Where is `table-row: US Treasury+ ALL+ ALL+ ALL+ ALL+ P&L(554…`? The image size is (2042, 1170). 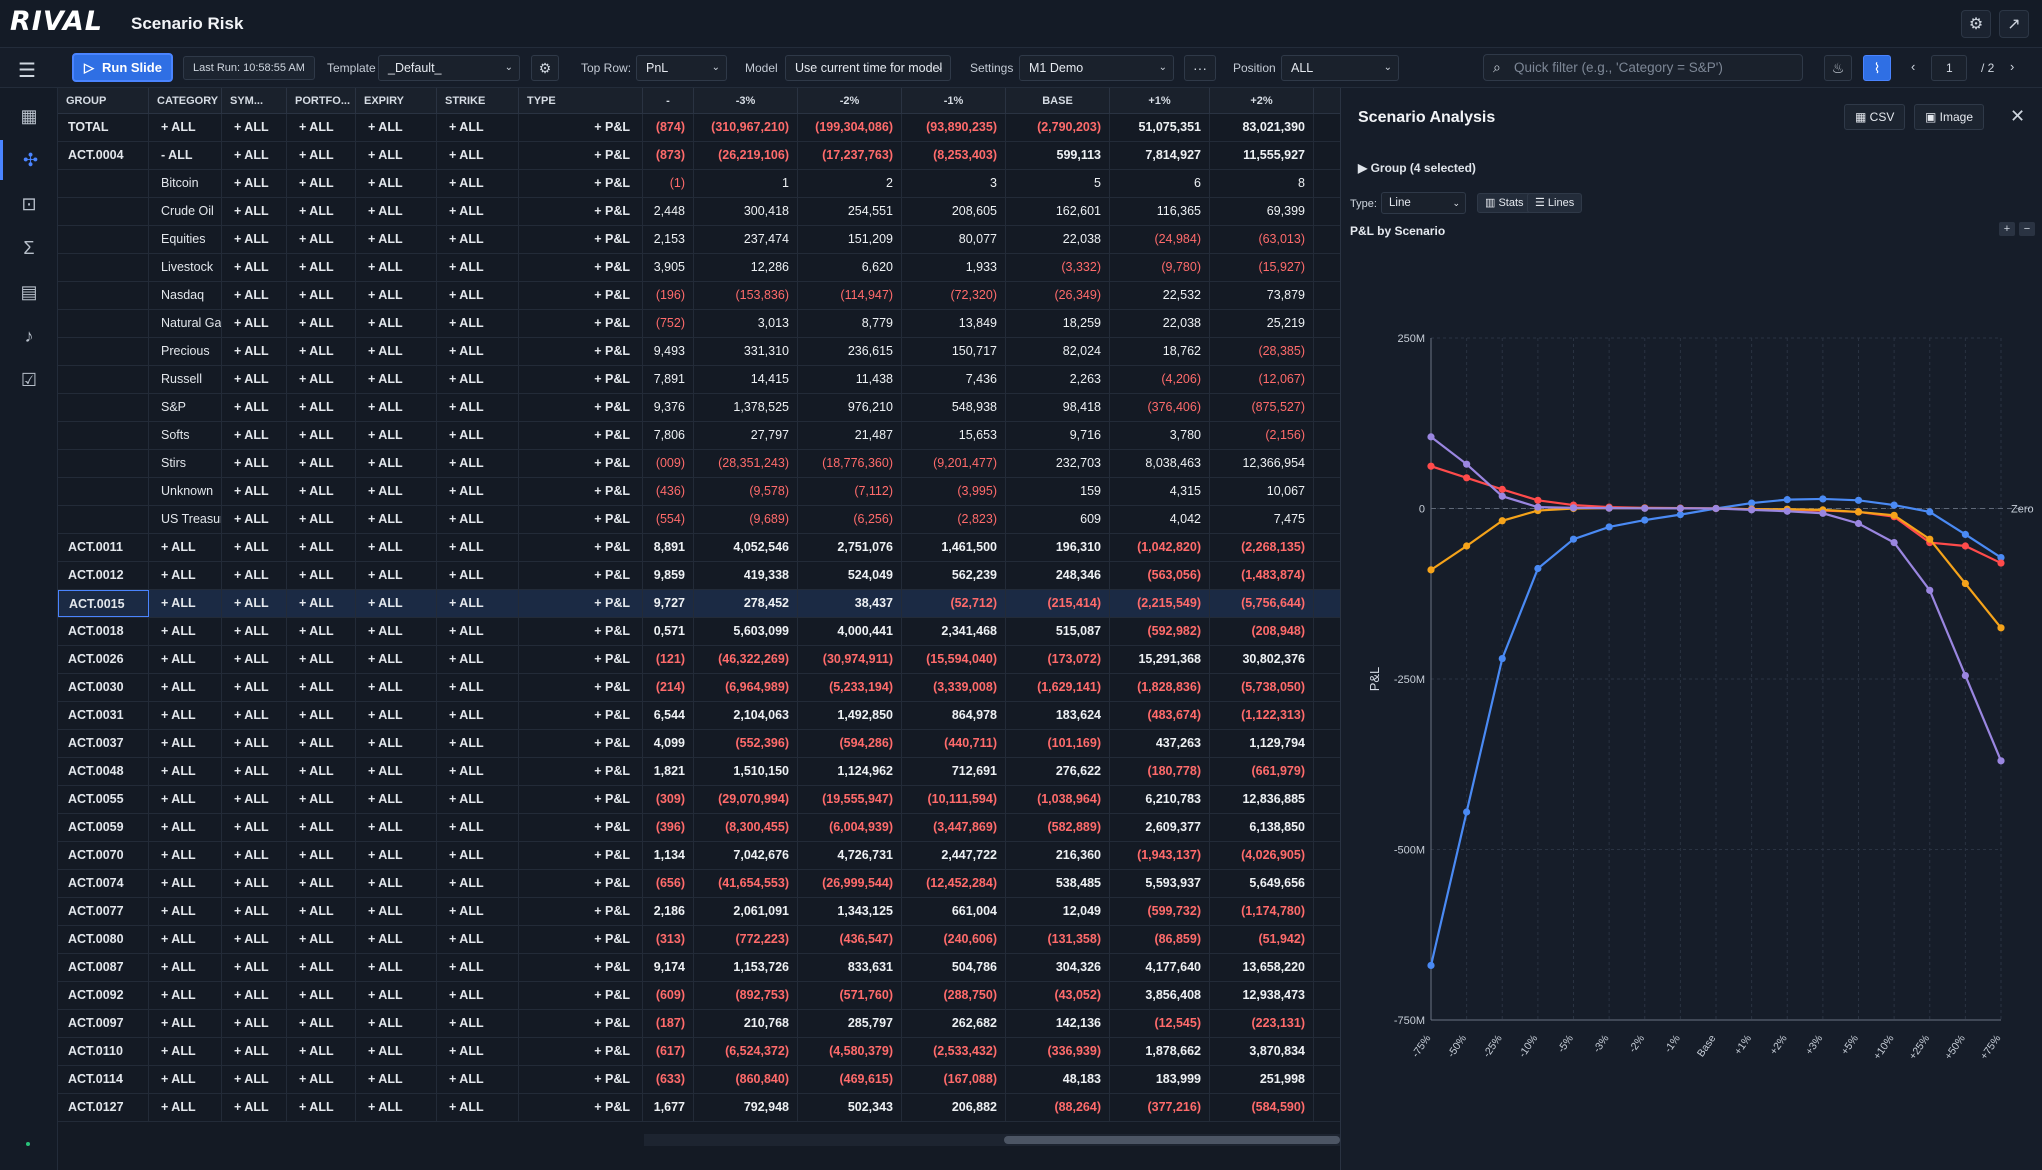 table-row: US Treasury+ ALL+ ALL+ ALL+ ALL+ P&L(554… is located at coordinates (699, 520).